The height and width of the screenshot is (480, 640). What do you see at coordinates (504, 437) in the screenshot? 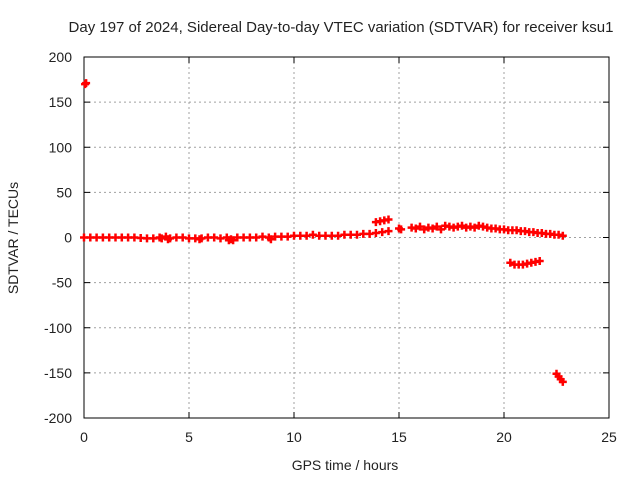
I see `x-tick-label: 20` at bounding box center [504, 437].